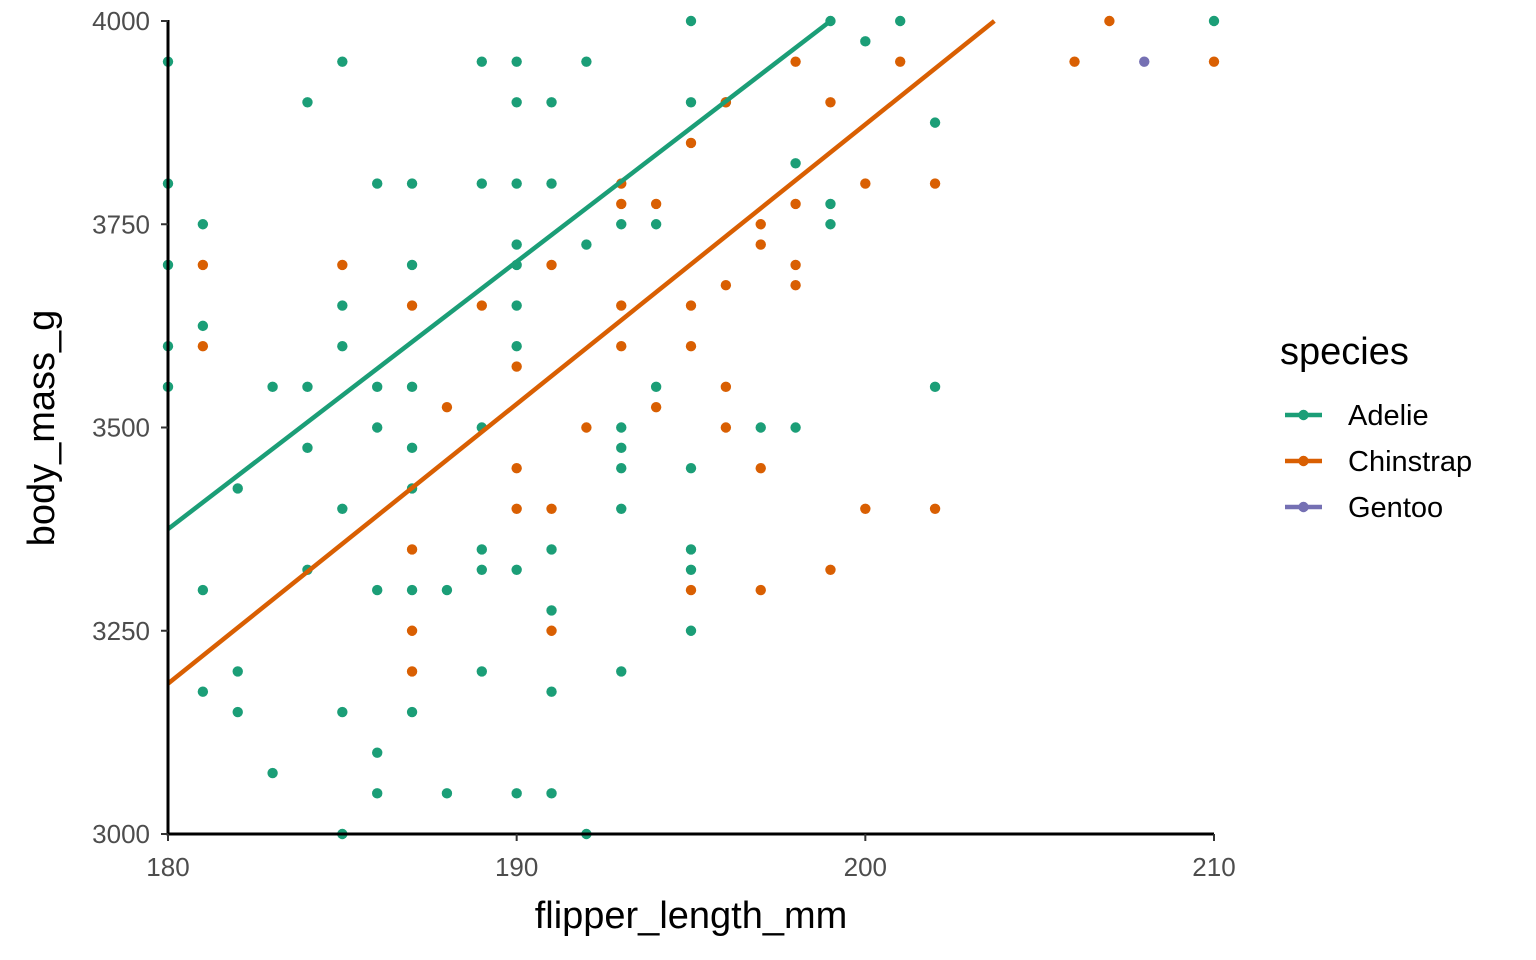  Describe the element at coordinates (865, 867) in the screenshot. I see `x-tick-label: 200` at that location.